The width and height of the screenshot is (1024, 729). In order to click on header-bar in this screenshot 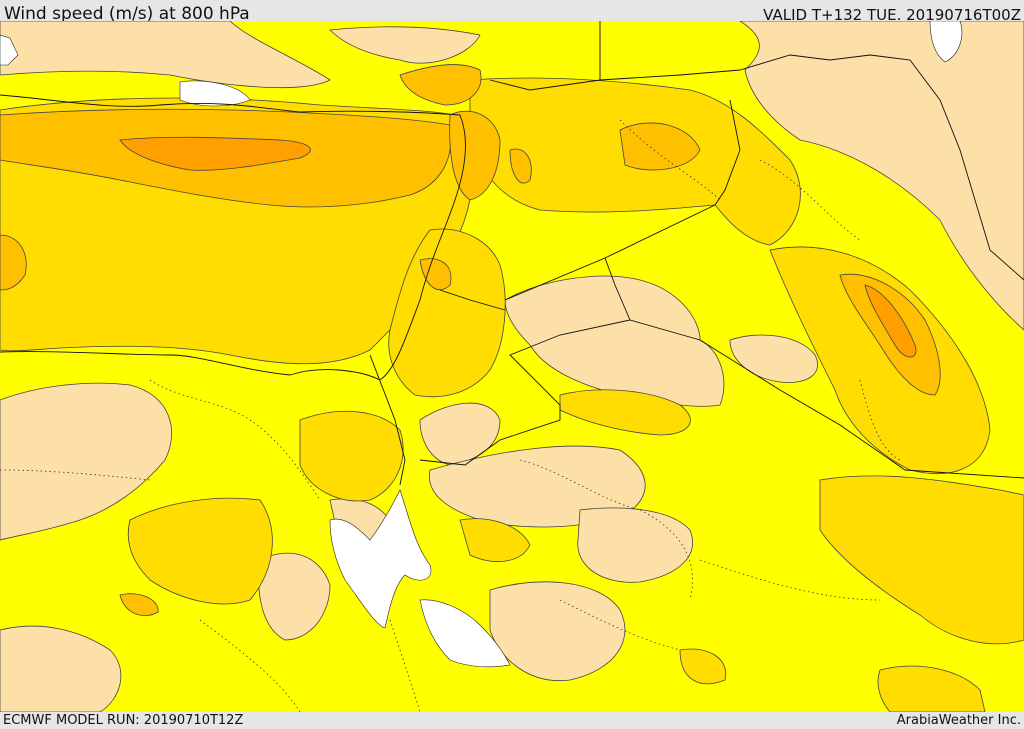, I will do `click(512, 11)`.